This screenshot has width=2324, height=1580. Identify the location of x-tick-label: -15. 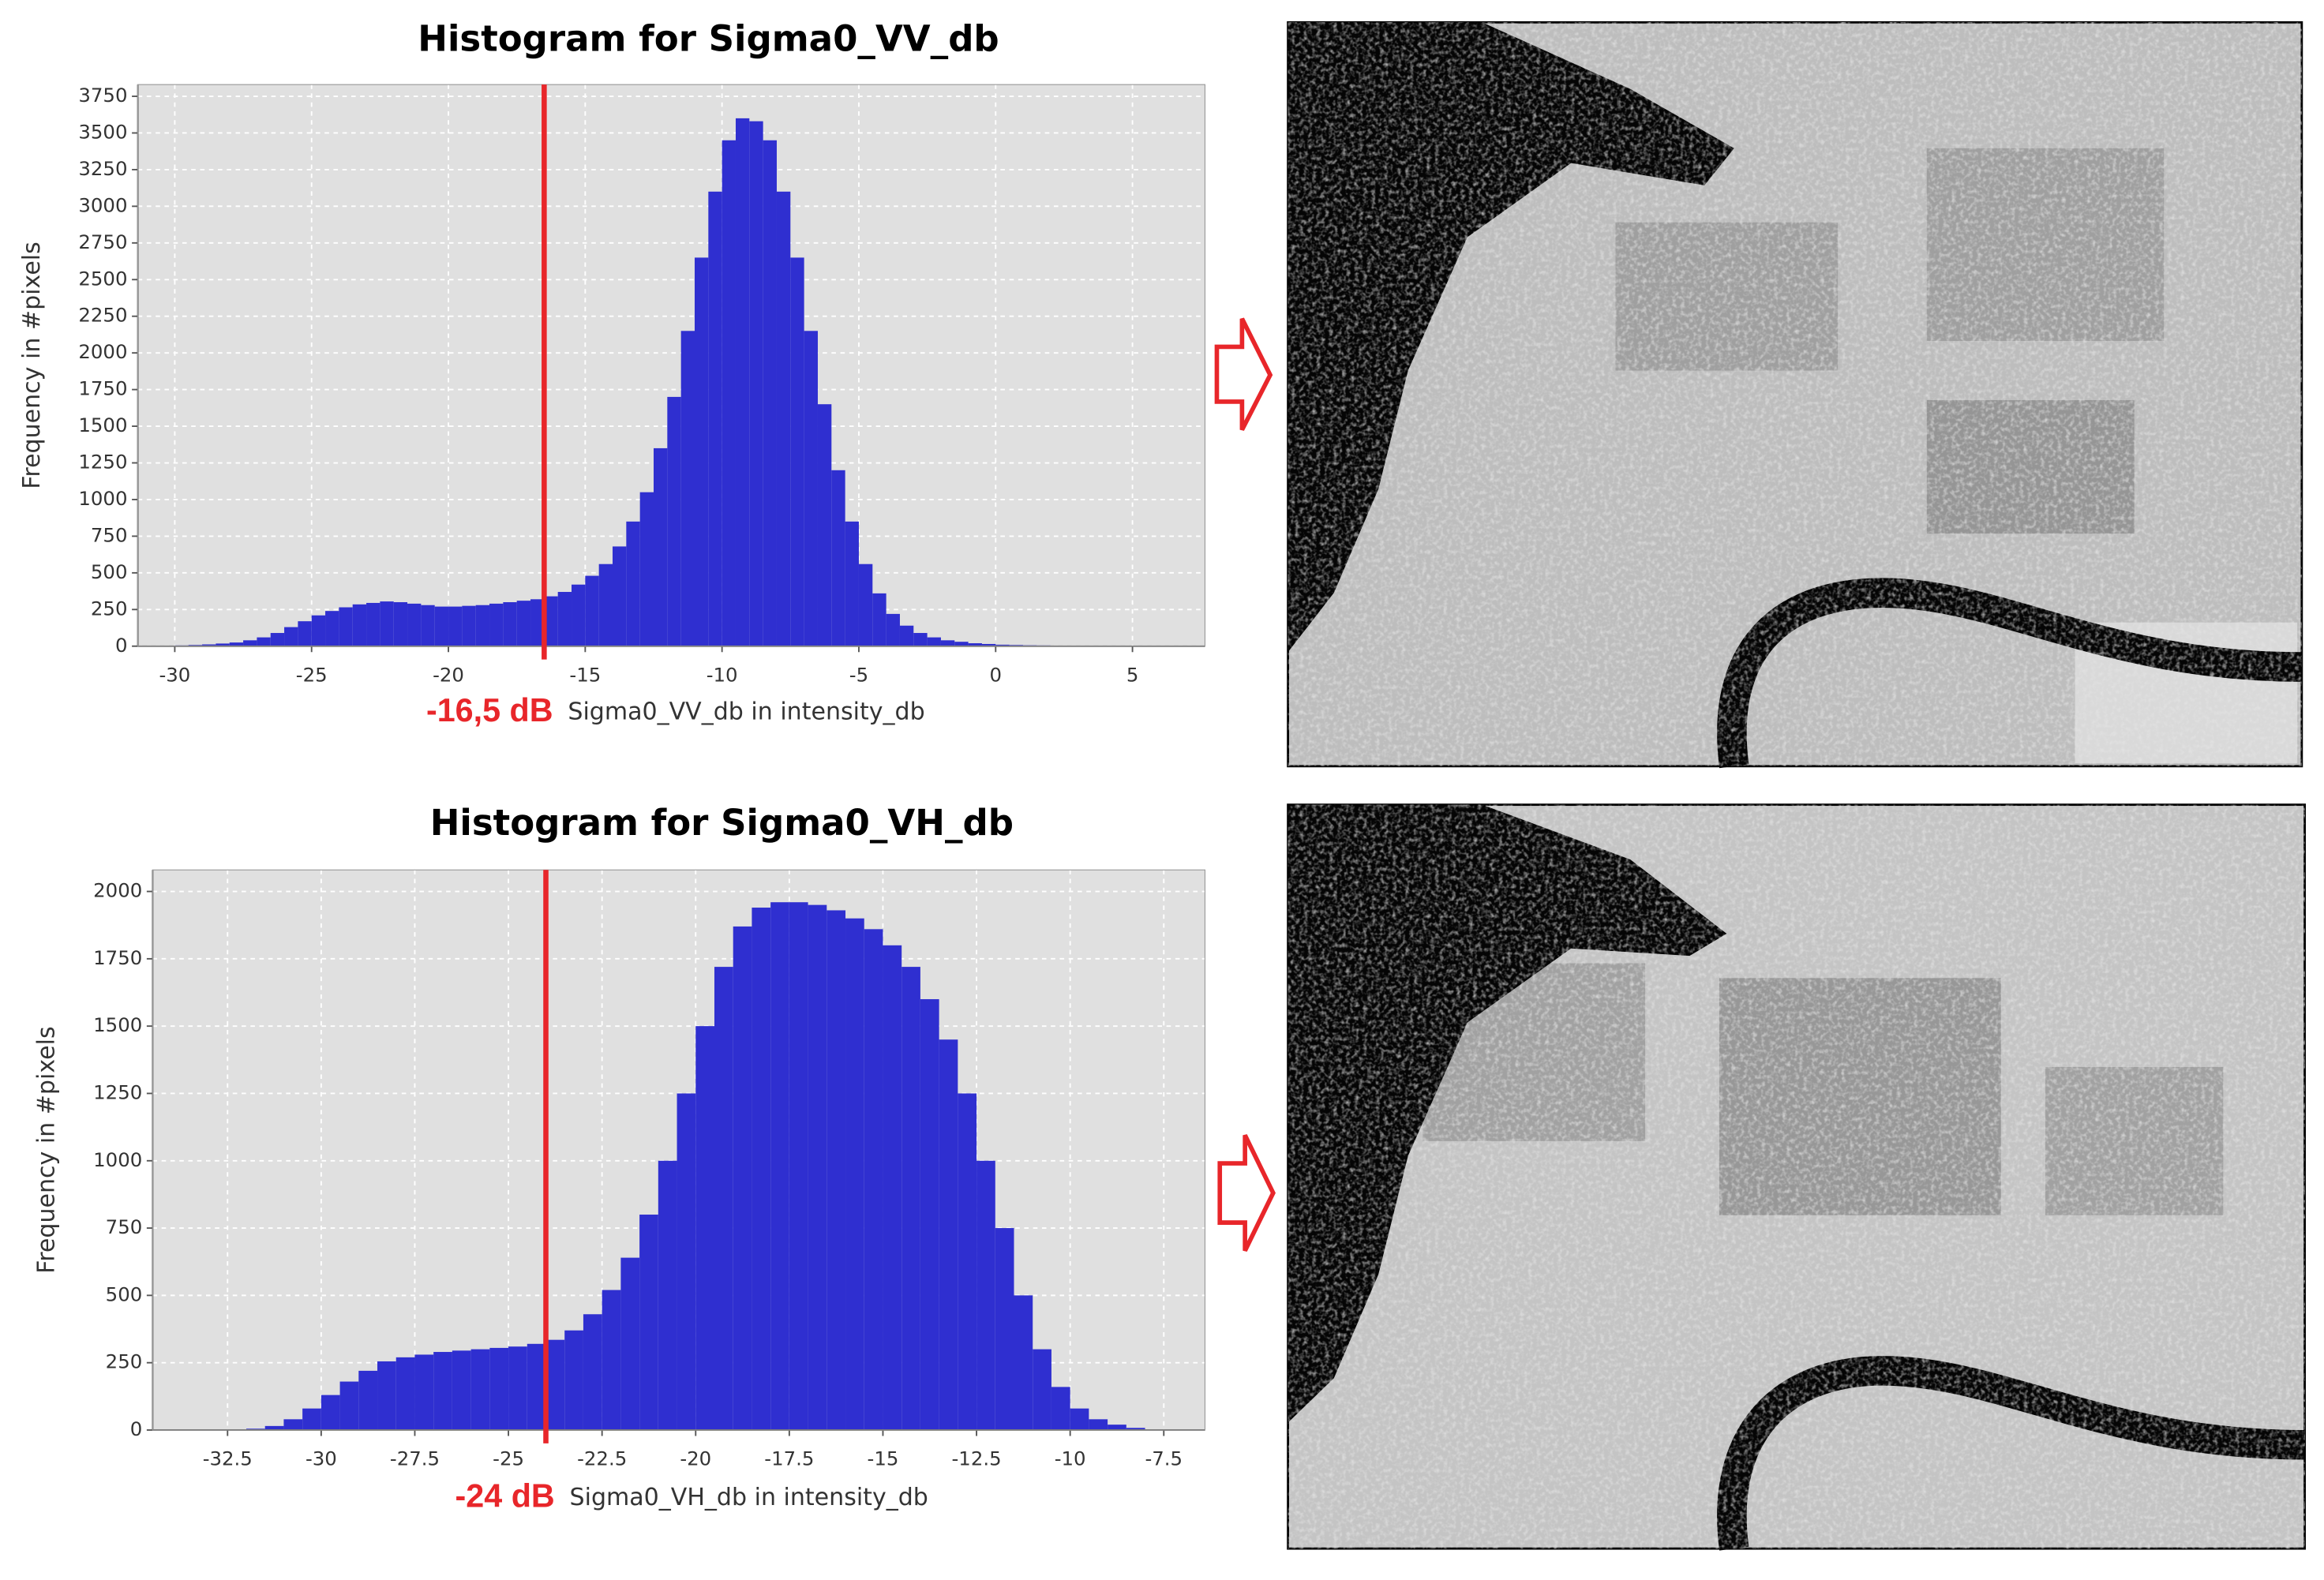
(884, 1458).